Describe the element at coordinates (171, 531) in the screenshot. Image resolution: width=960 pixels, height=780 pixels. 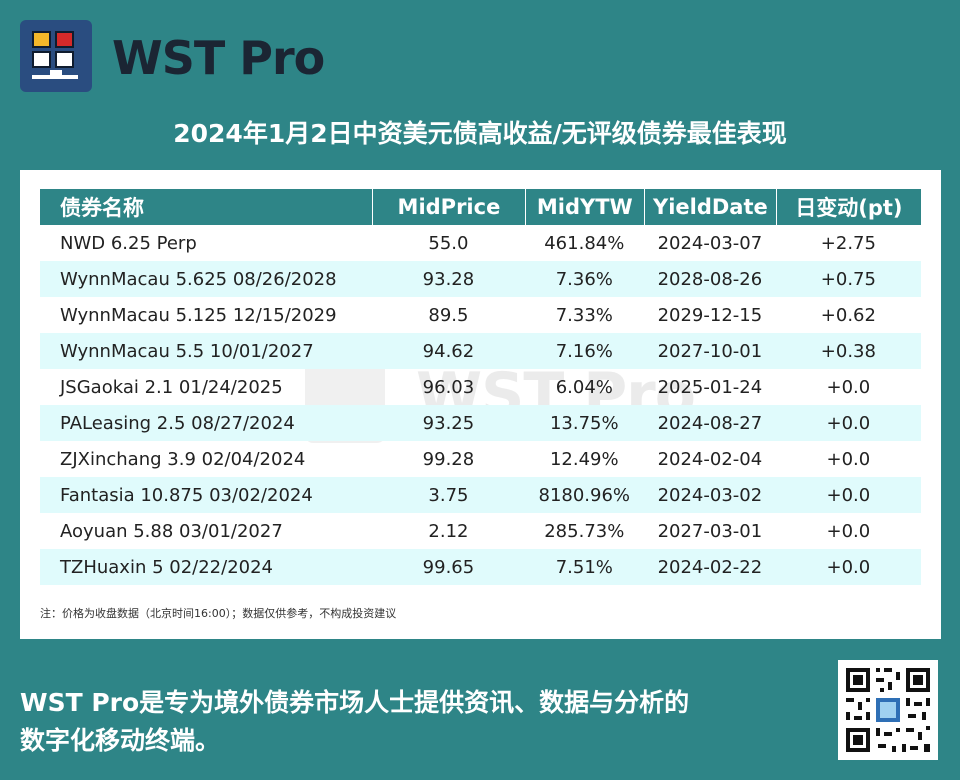
I see `cell-bond-name: Aoyuan 5.88 03/01/2027` at that location.